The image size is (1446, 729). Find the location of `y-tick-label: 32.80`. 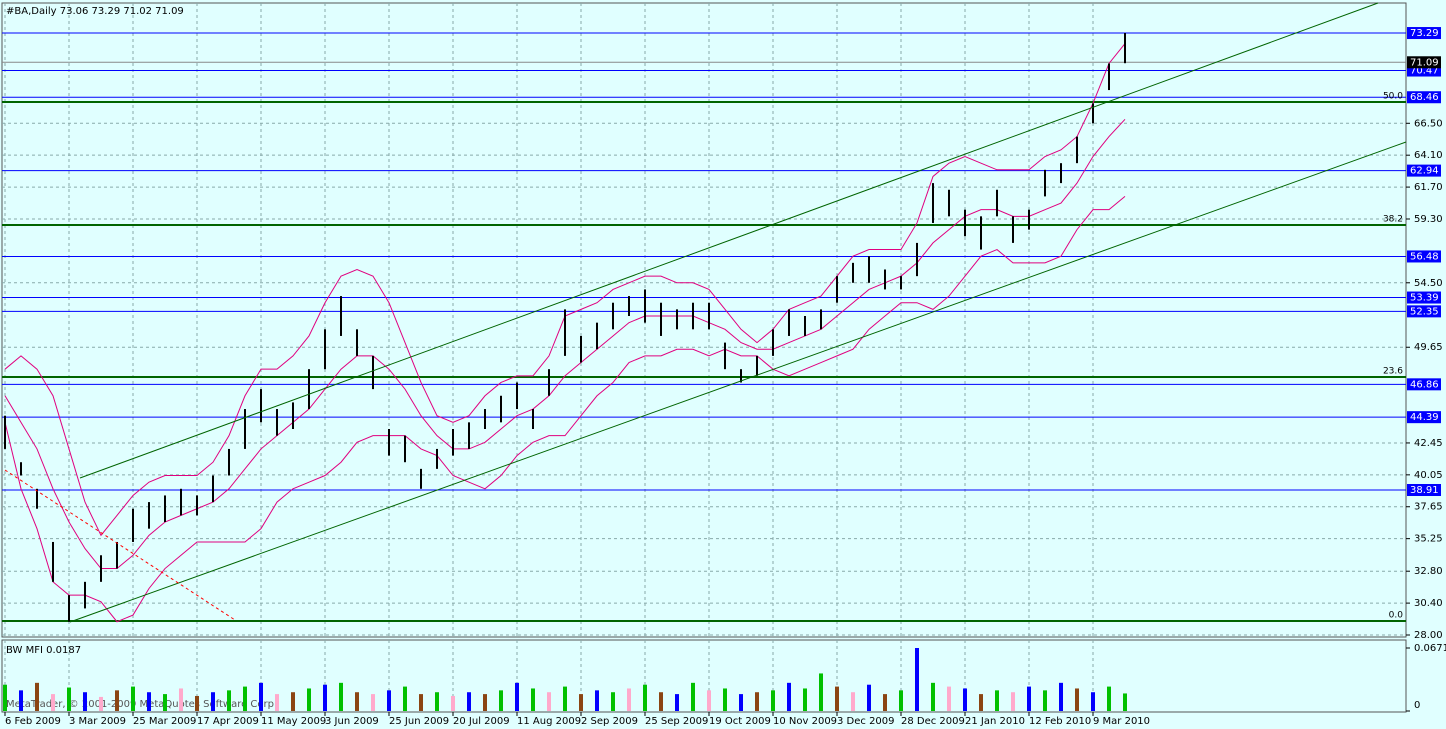

y-tick-label: 32.80 is located at coordinates (1428, 571).